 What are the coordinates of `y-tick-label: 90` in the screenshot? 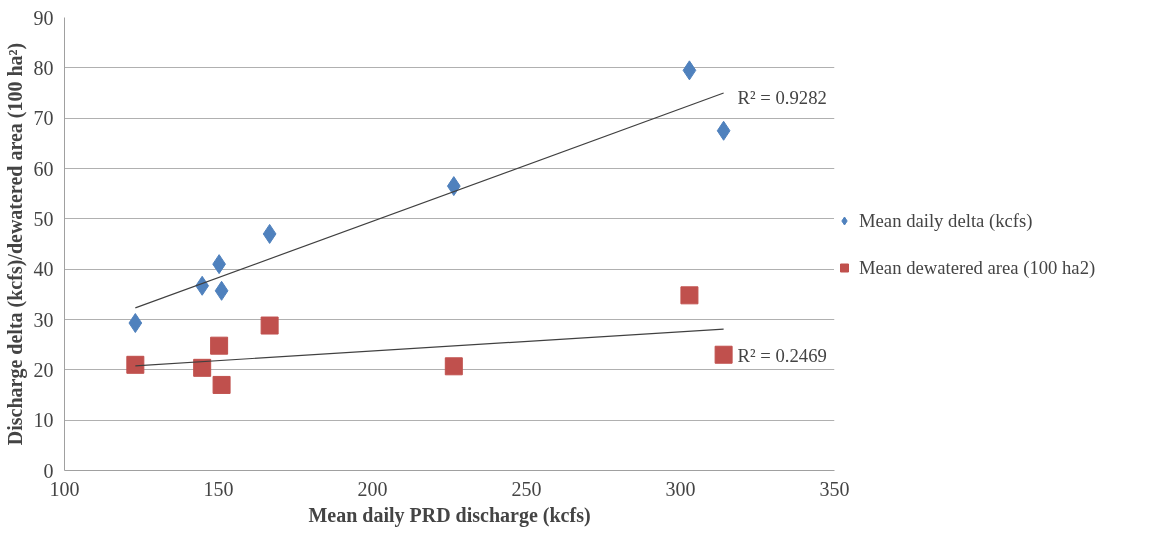 It's located at (43, 17).